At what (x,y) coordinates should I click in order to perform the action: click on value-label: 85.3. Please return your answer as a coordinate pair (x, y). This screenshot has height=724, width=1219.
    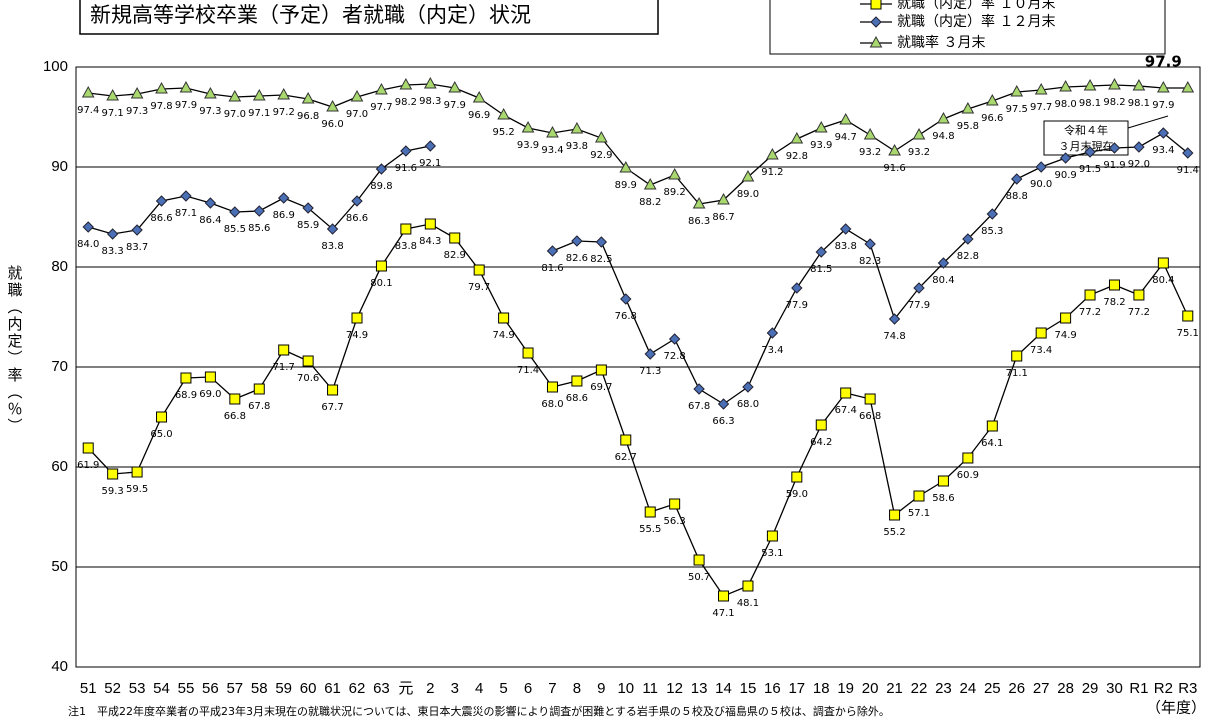
    Looking at the image, I should click on (992, 231).